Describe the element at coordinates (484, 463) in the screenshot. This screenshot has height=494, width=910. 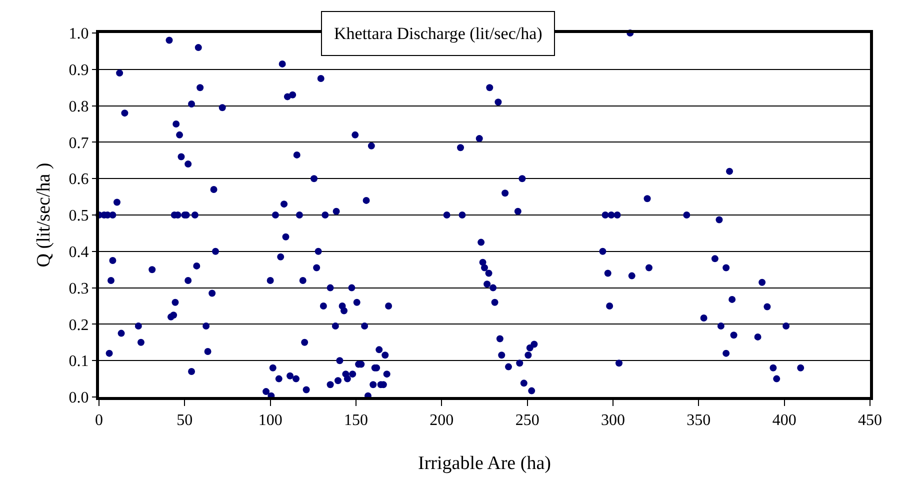
I see `x-axis-title: Irrigable Are (ha)` at that location.